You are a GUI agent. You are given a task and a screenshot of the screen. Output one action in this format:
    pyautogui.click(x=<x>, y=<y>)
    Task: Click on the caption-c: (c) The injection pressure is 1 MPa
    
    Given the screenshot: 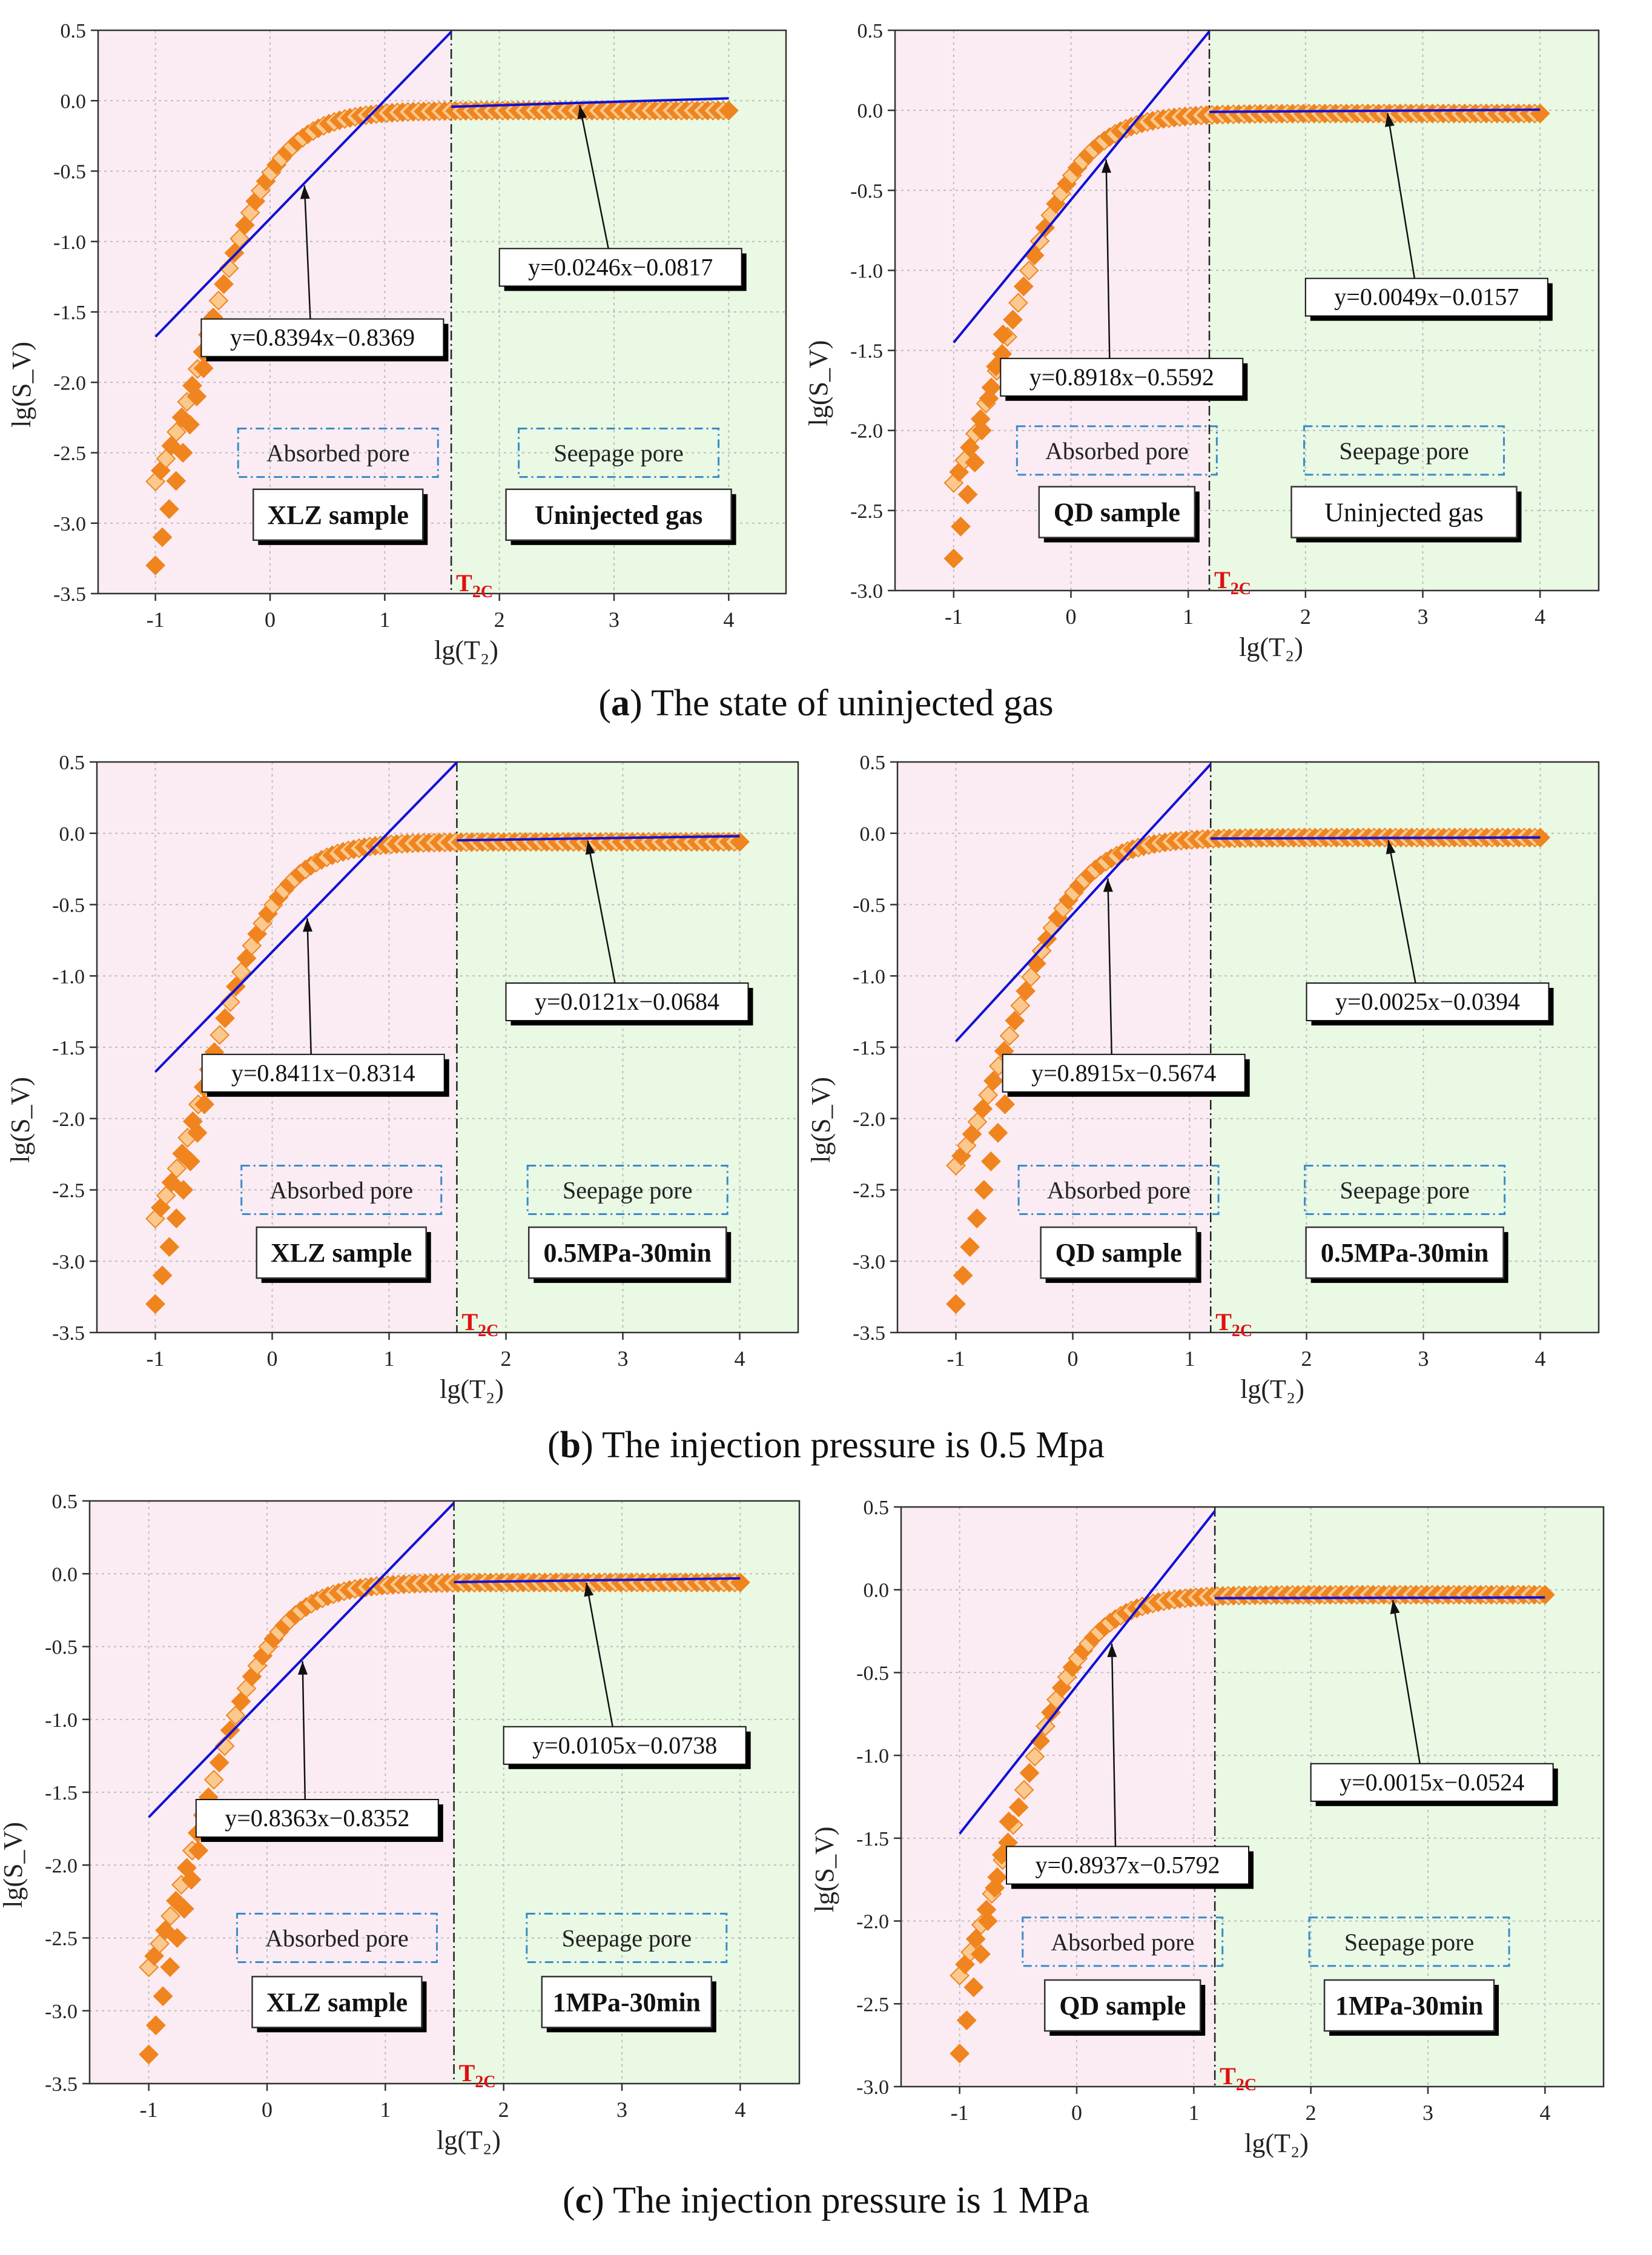 What is the action you would take?
    pyautogui.click(x=826, y=2200)
    